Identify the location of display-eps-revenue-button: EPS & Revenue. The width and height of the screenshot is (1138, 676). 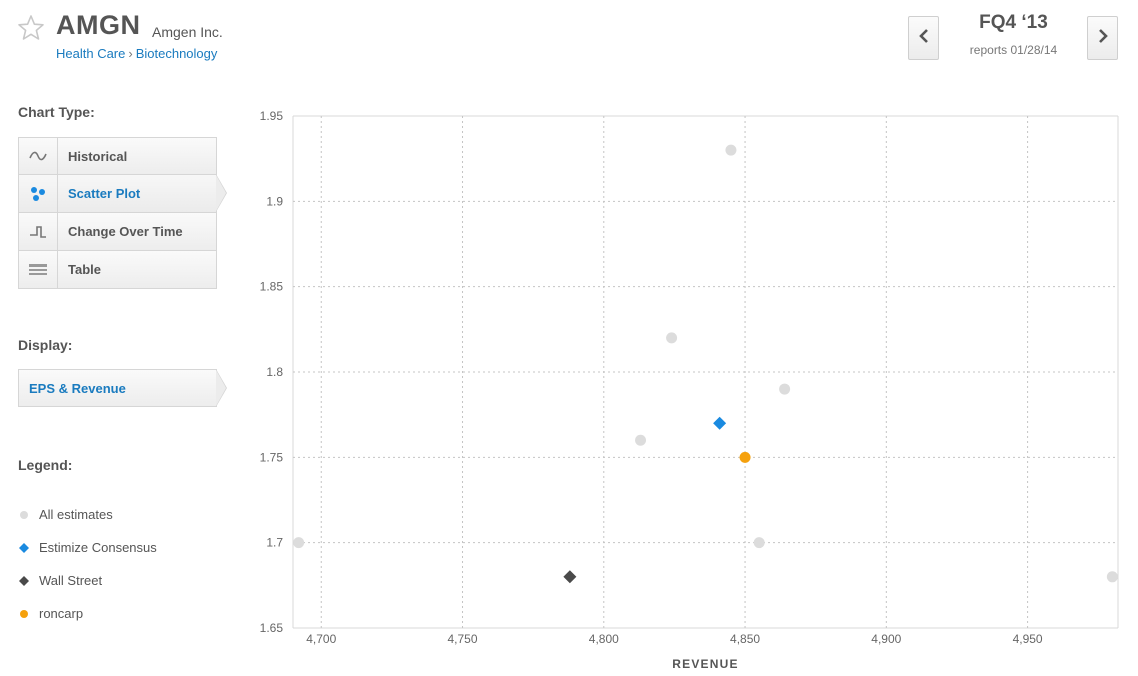
(122, 388).